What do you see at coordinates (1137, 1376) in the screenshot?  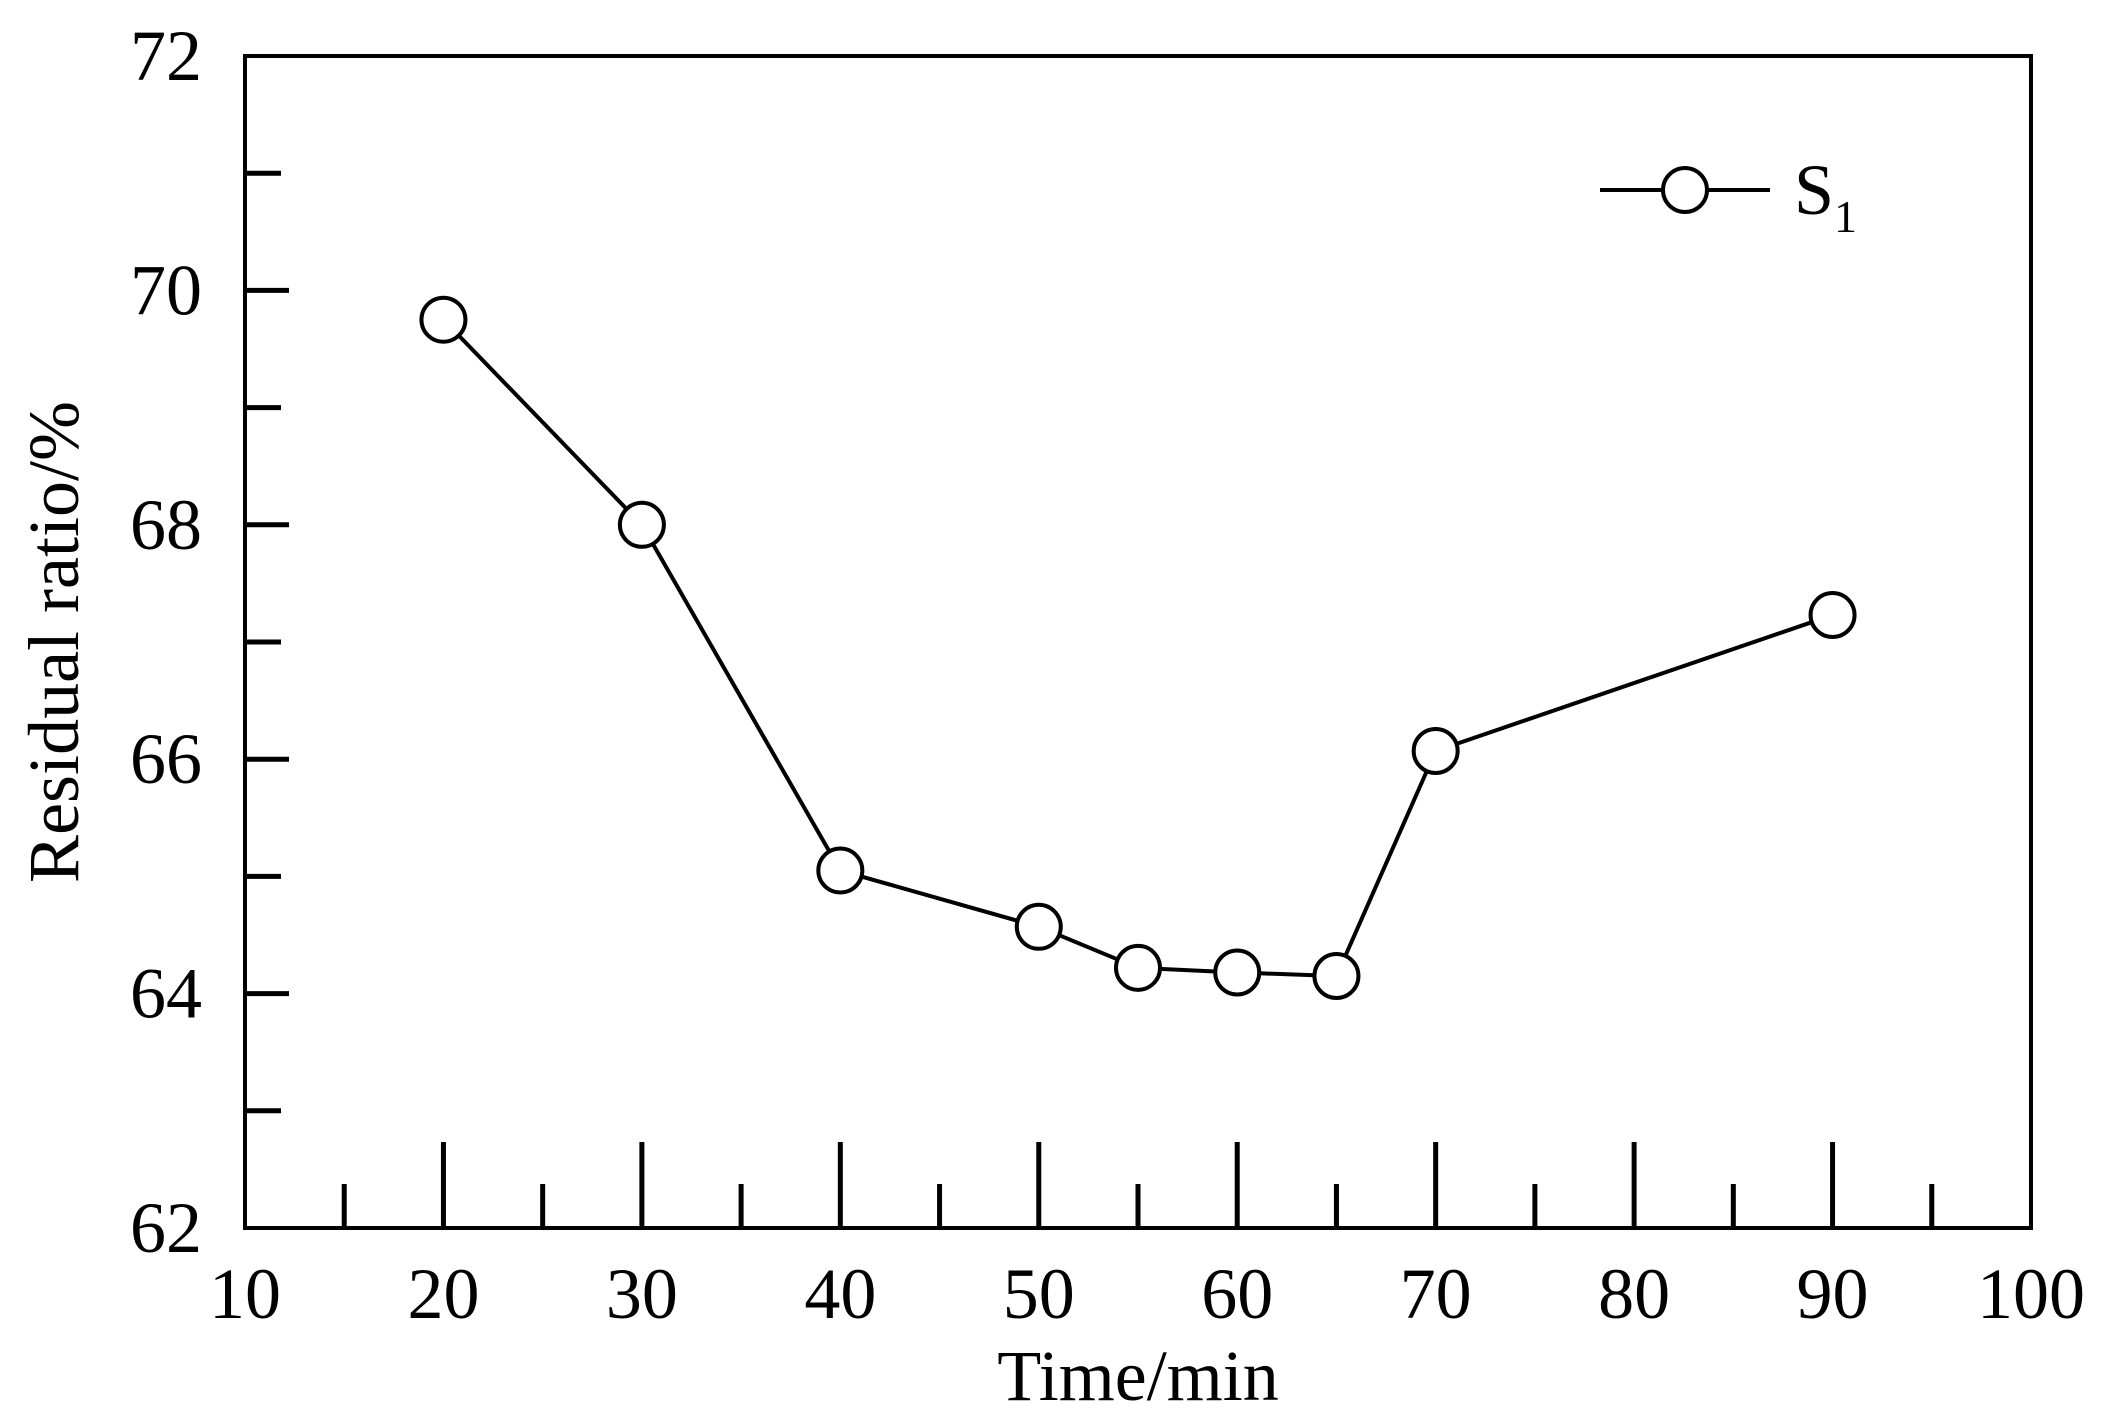 I see `x-axis-title: Time/min` at bounding box center [1137, 1376].